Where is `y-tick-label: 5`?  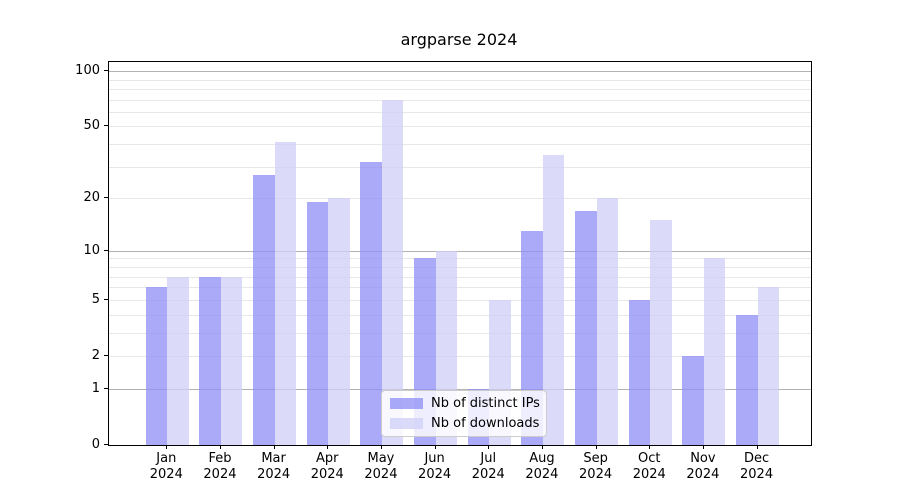 y-tick-label: 5 is located at coordinates (95, 299).